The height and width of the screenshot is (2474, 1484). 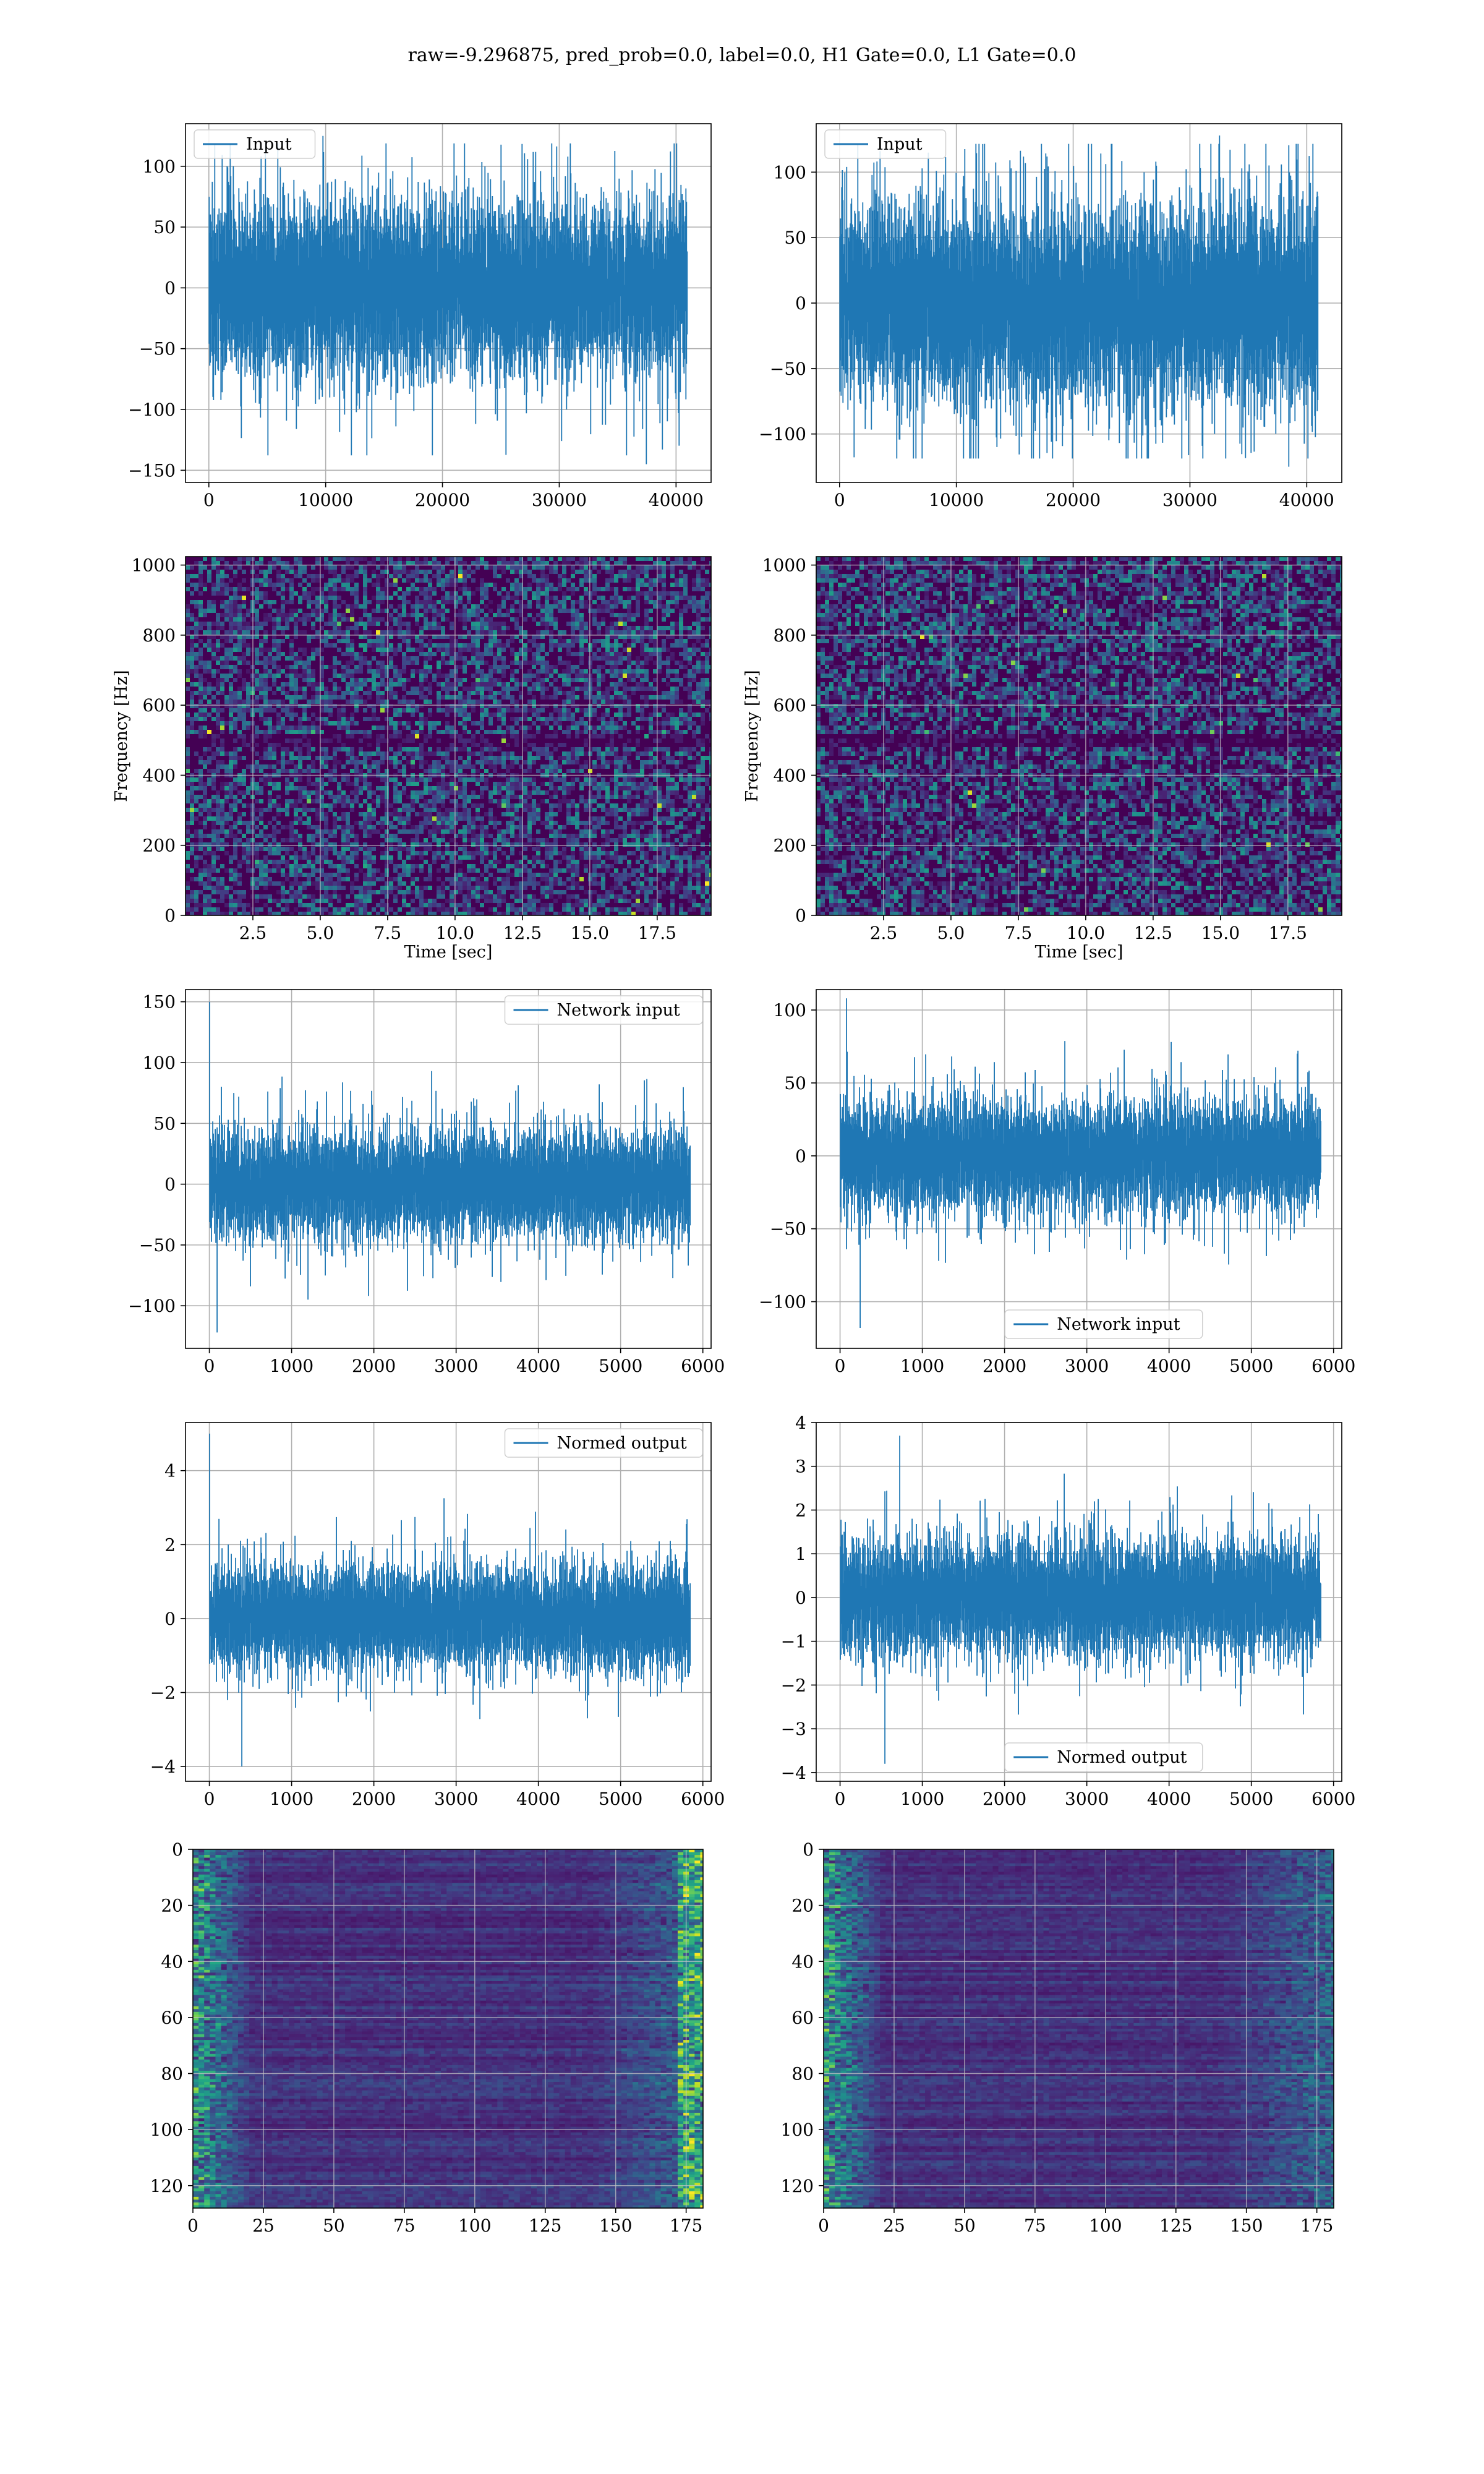 I want to click on legend-label: Normed output, so click(x=622, y=1444).